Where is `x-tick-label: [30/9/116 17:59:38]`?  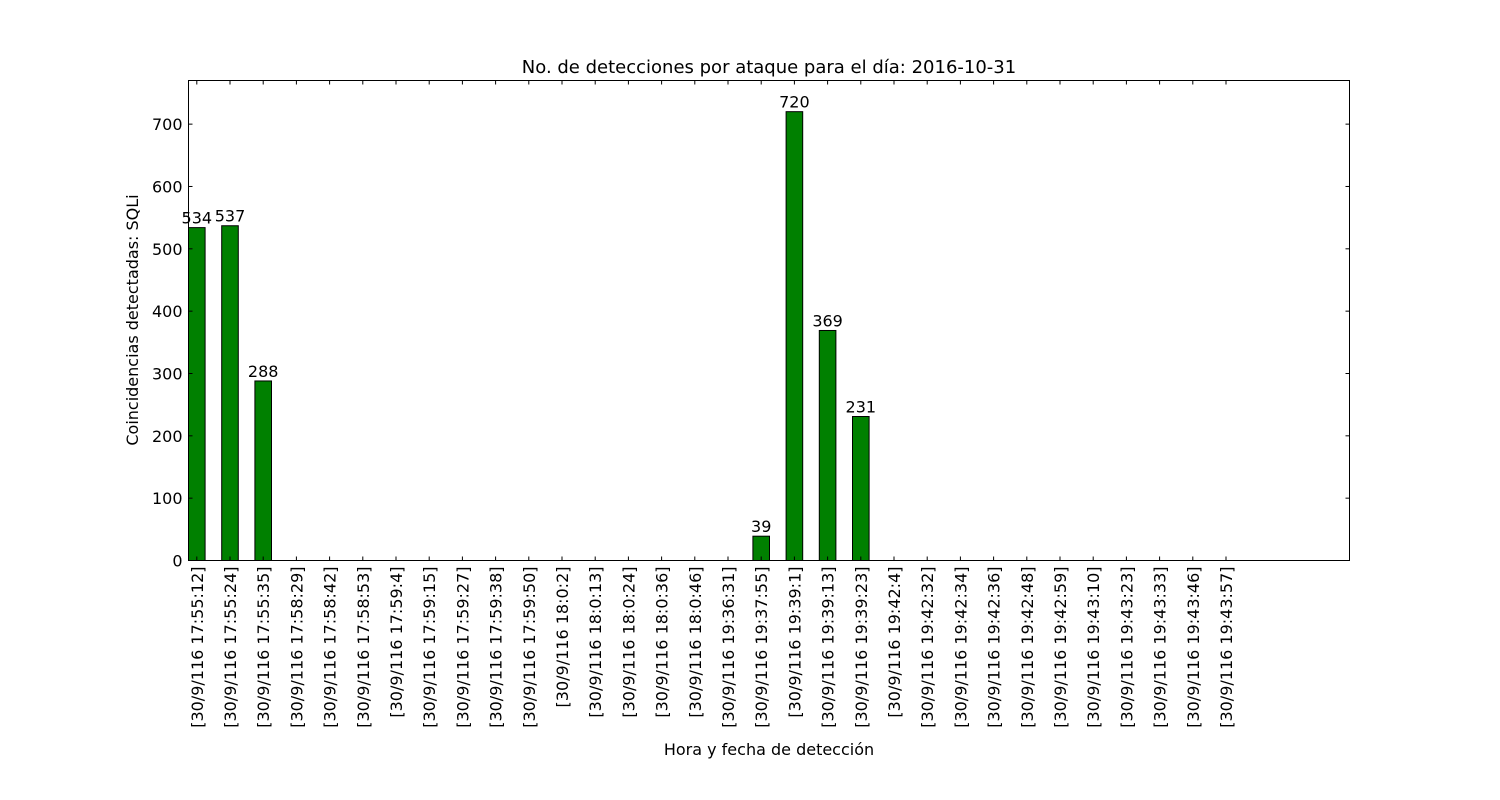 x-tick-label: [30/9/116 17:59:38] is located at coordinates (496, 647).